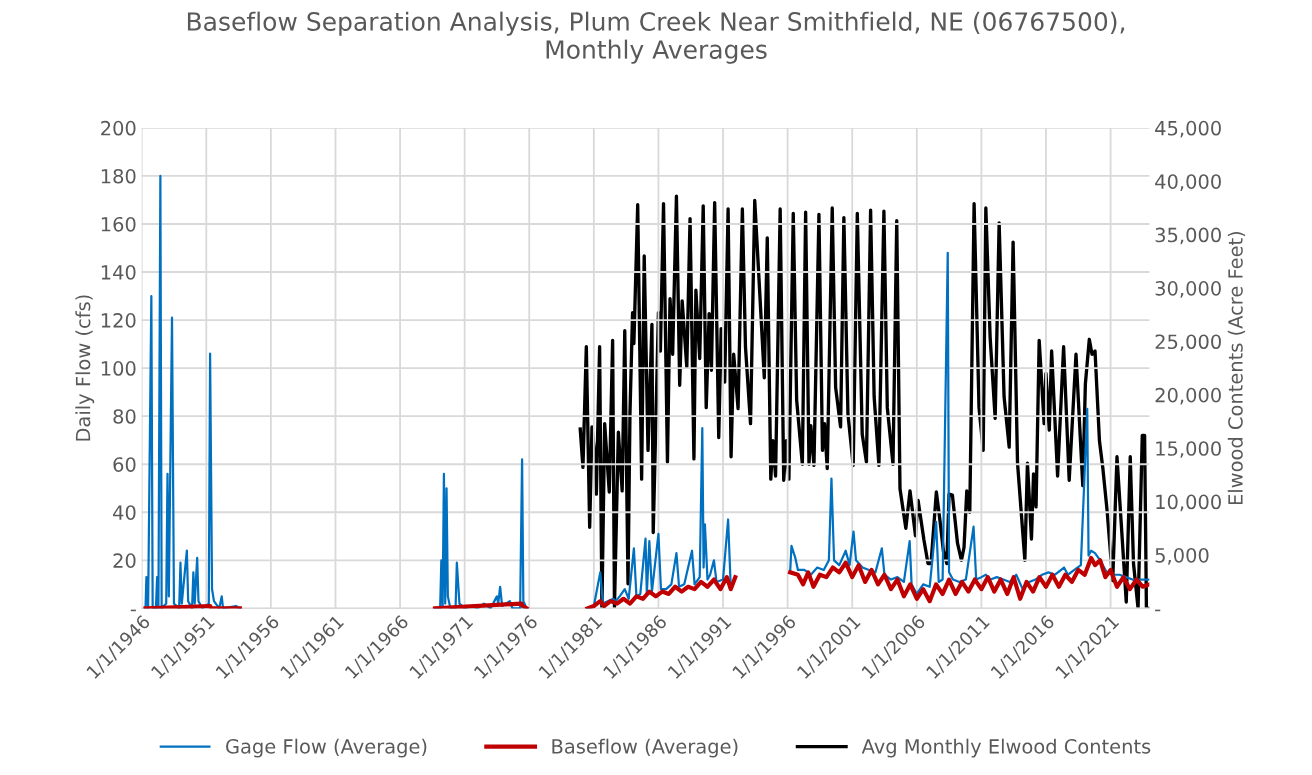  I want to click on y-tick-label: 20, so click(124, 560).